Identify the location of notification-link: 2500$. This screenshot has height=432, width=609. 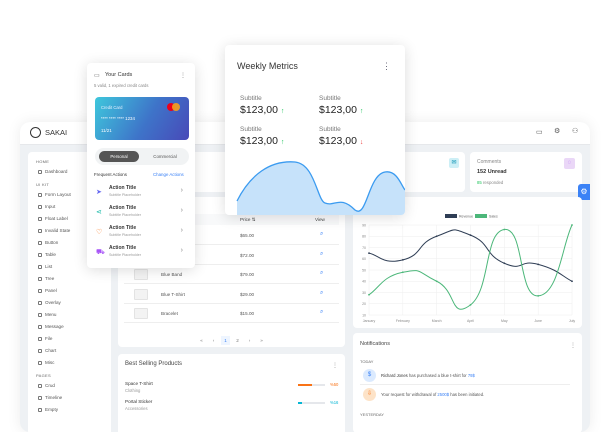
(443, 394).